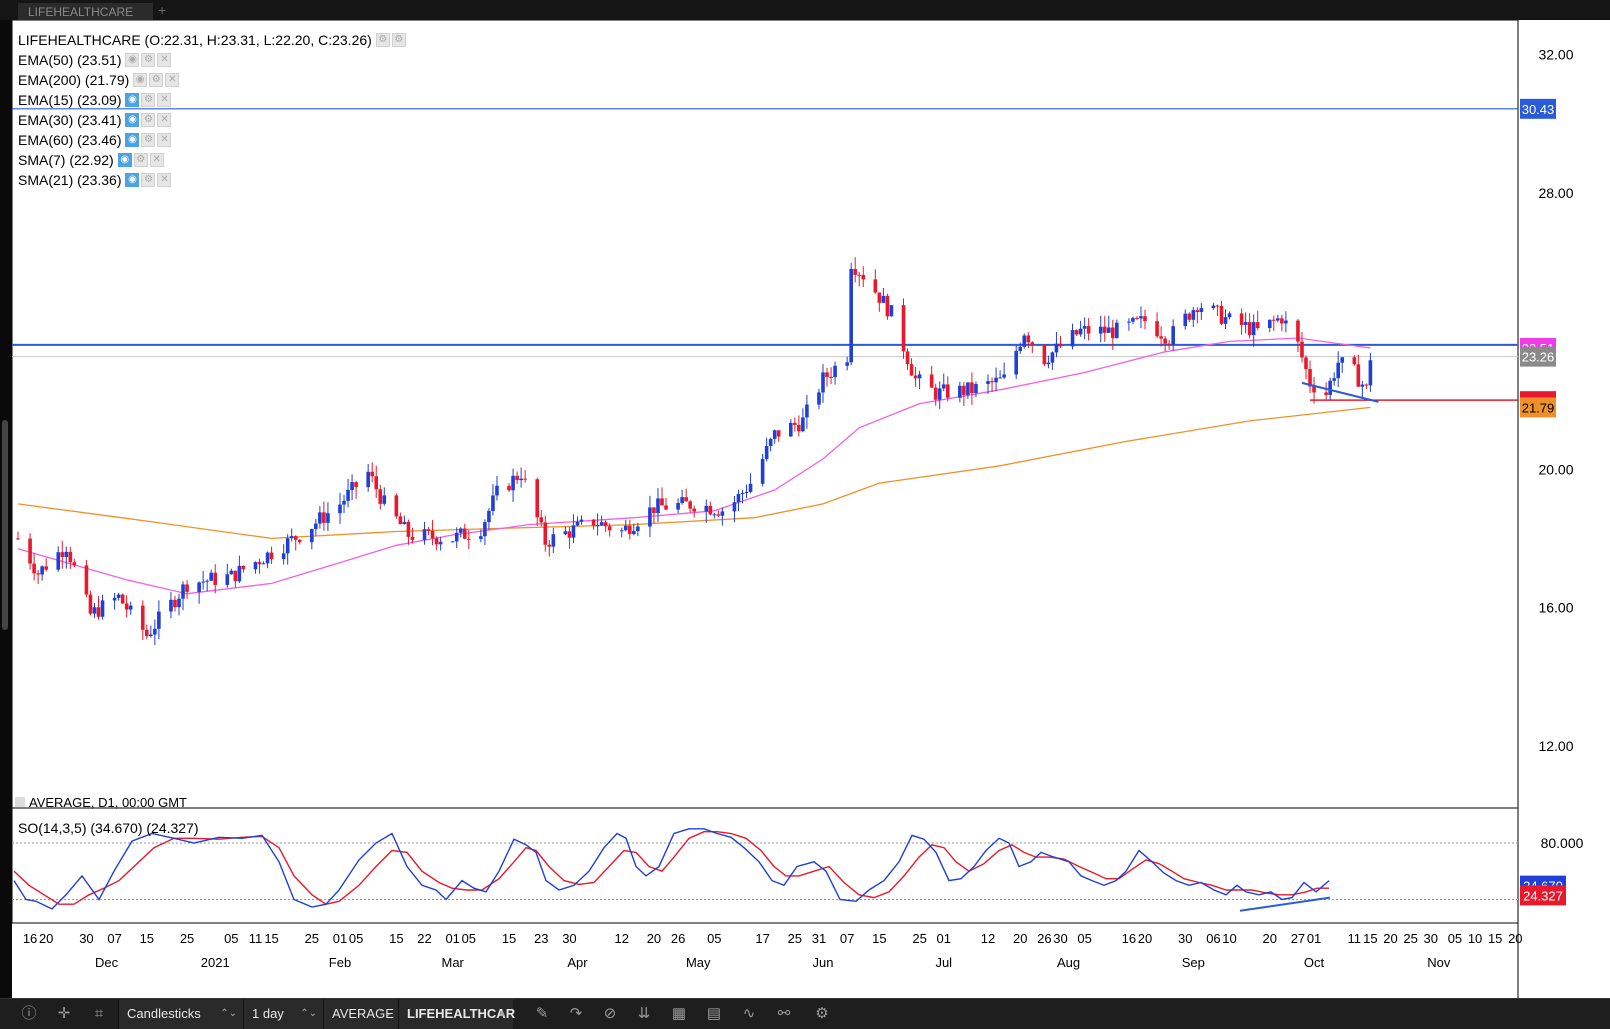  I want to click on crop-icon: ⌗, so click(99, 1013).